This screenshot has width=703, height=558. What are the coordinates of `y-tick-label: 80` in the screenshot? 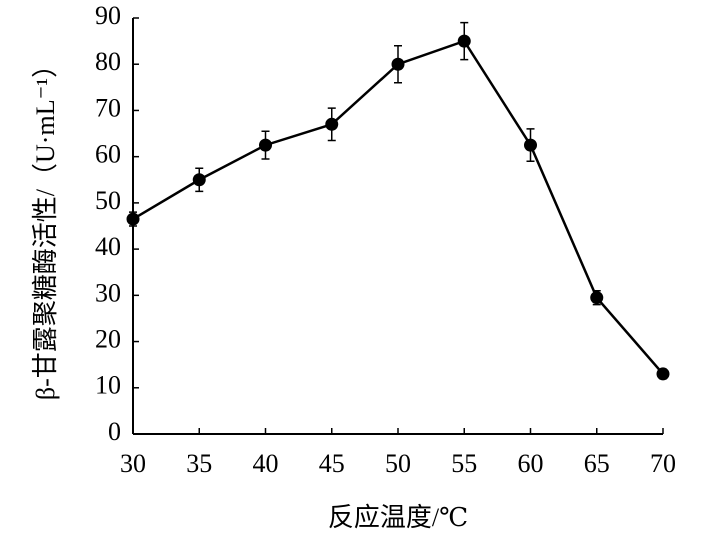 It's located at (108, 61).